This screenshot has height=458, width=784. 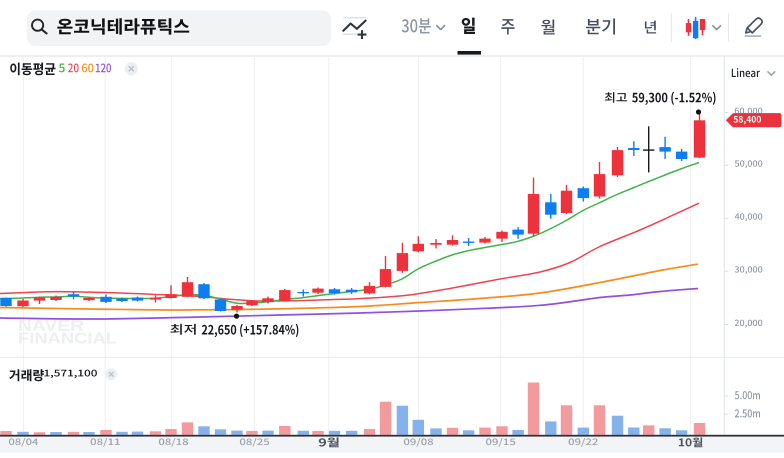 What do you see at coordinates (67, 339) in the screenshot?
I see `svg-text: FINANCIAL` at bounding box center [67, 339].